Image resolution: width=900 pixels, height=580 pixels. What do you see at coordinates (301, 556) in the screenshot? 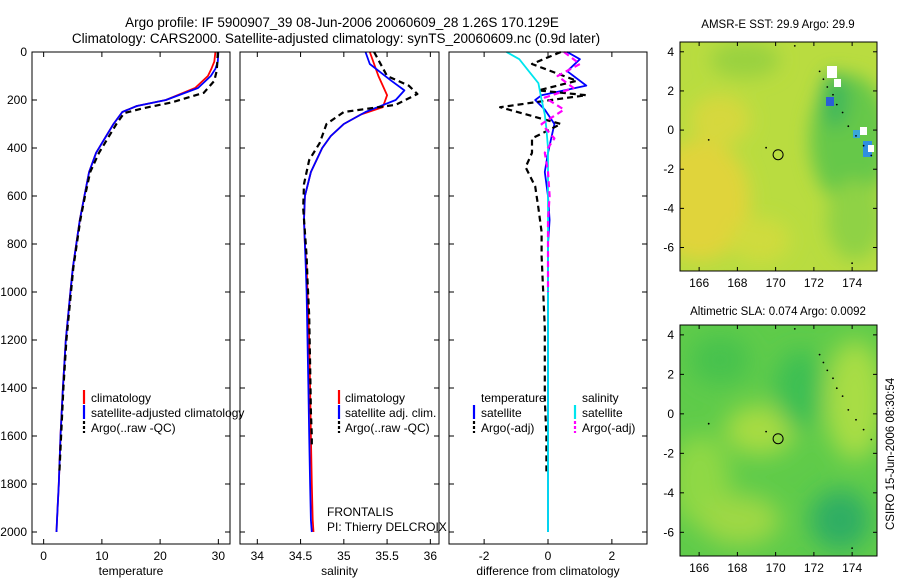
I see `x-tick-label: 34.5` at bounding box center [301, 556].